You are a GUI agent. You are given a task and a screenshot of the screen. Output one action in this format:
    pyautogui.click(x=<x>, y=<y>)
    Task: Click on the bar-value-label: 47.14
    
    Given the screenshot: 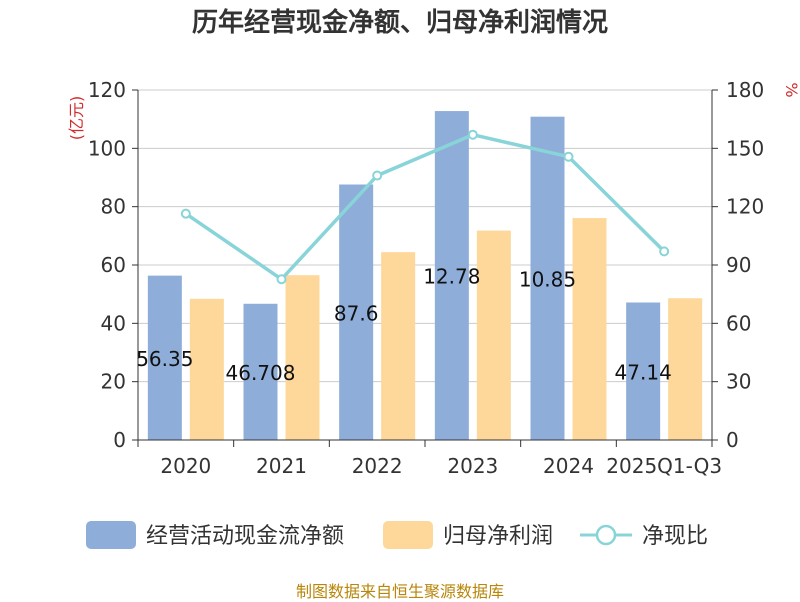 What is the action you would take?
    pyautogui.click(x=643, y=372)
    